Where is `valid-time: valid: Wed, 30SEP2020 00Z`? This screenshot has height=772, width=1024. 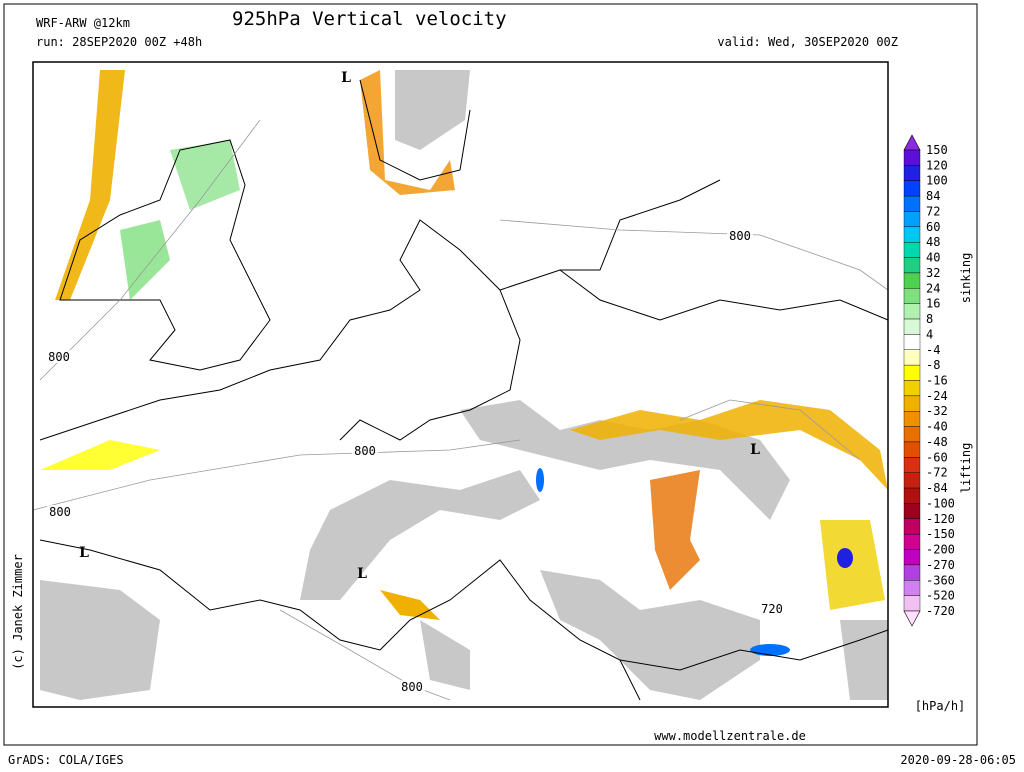
valid-time: valid: Wed, 30SEP2020 00Z is located at coordinates (807, 42).